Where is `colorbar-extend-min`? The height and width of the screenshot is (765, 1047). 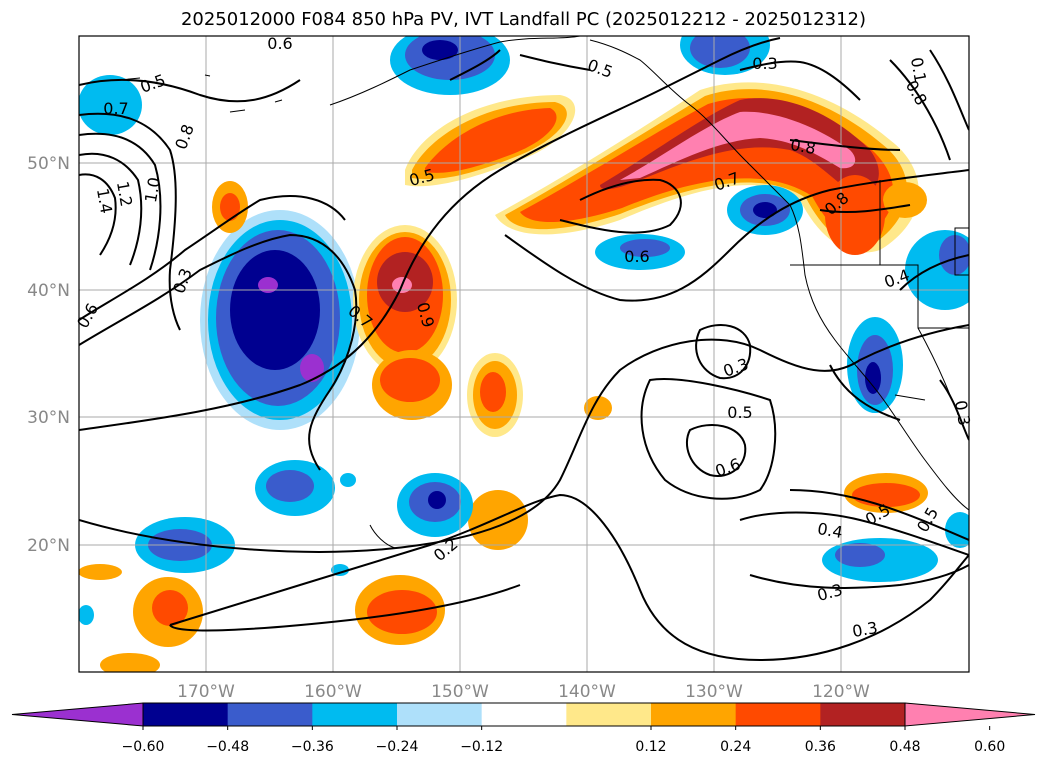 colorbar-extend-min is located at coordinates (77, 714).